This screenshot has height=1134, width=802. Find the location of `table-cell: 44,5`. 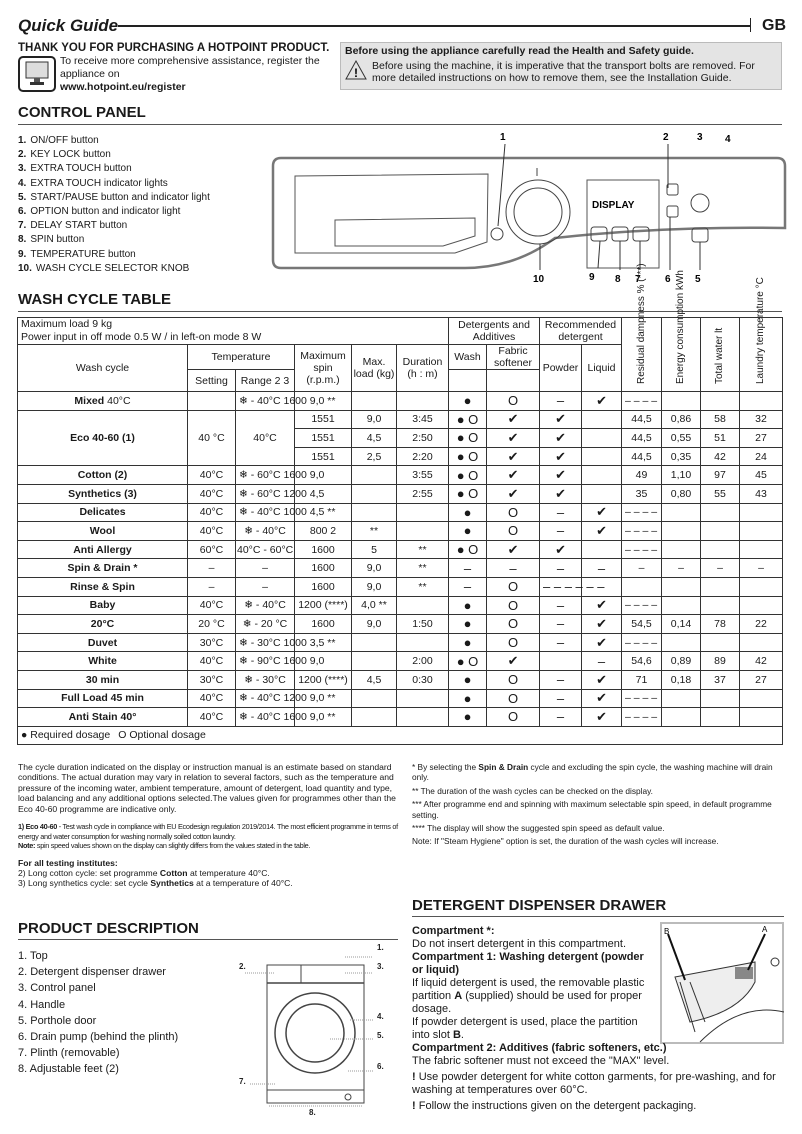

table-cell: 44,5 is located at coordinates (642, 438).